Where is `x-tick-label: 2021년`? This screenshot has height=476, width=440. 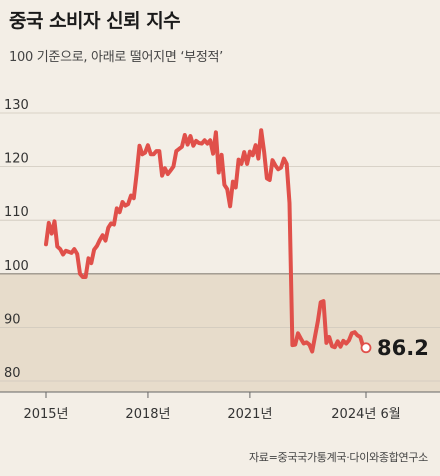
x-tick-label: 2021년 is located at coordinates (249, 414).